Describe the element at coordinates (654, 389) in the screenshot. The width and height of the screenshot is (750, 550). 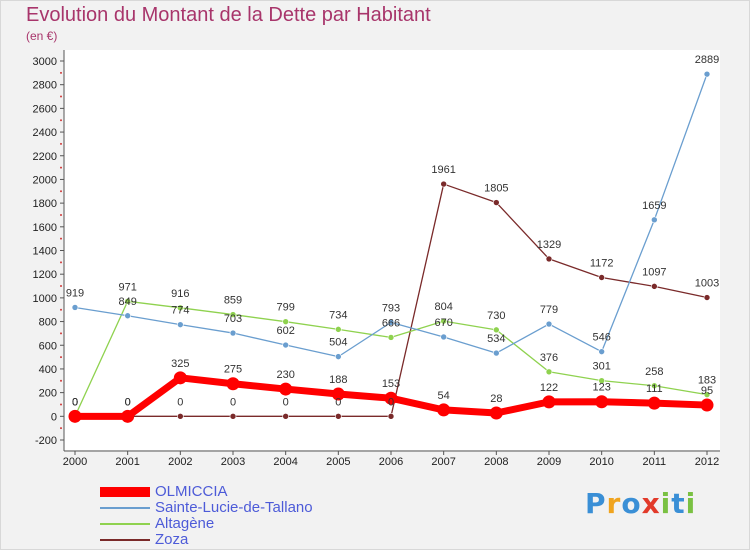
I see `data-label-olmiccia: 111` at that location.